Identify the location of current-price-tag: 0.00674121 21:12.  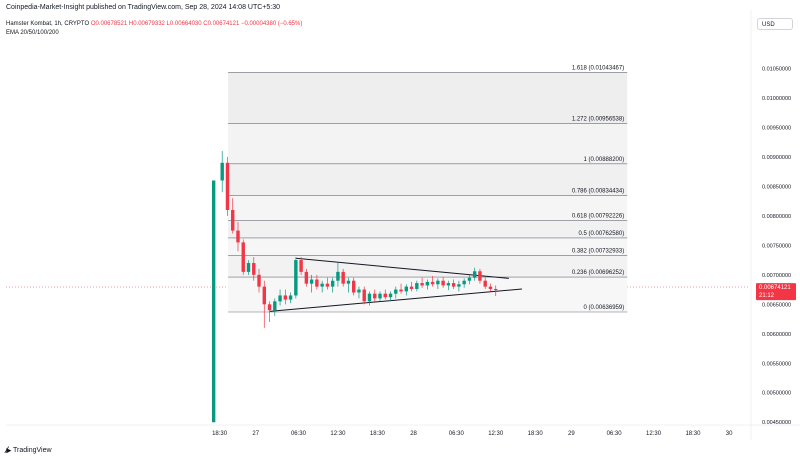
(776, 292).